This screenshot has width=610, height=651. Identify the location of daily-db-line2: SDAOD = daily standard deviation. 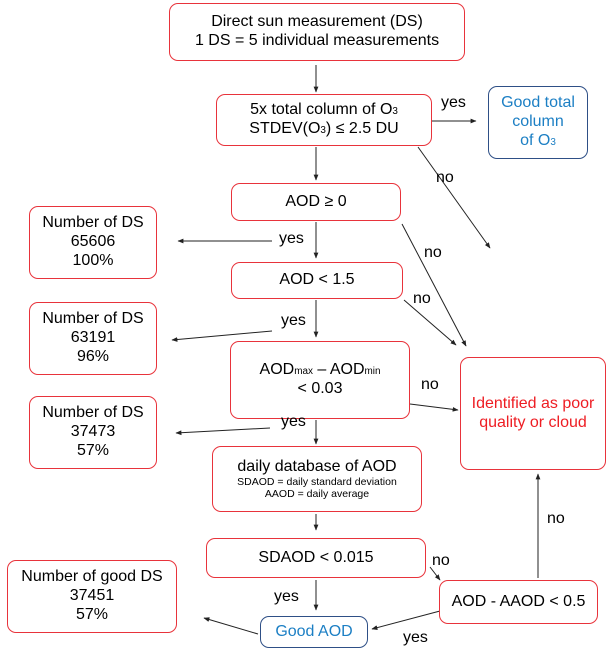
(317, 482).